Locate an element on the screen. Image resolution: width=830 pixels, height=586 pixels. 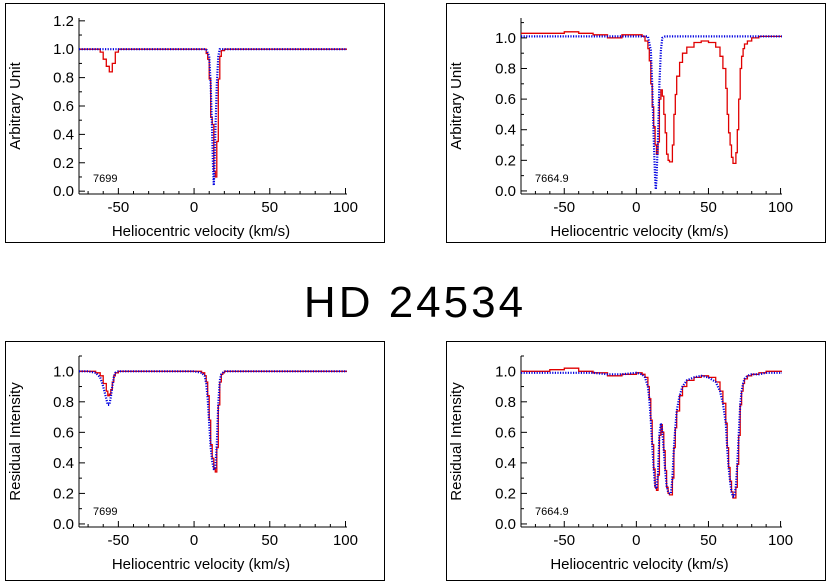
page-title: HD 24534 is located at coordinates (415, 302).